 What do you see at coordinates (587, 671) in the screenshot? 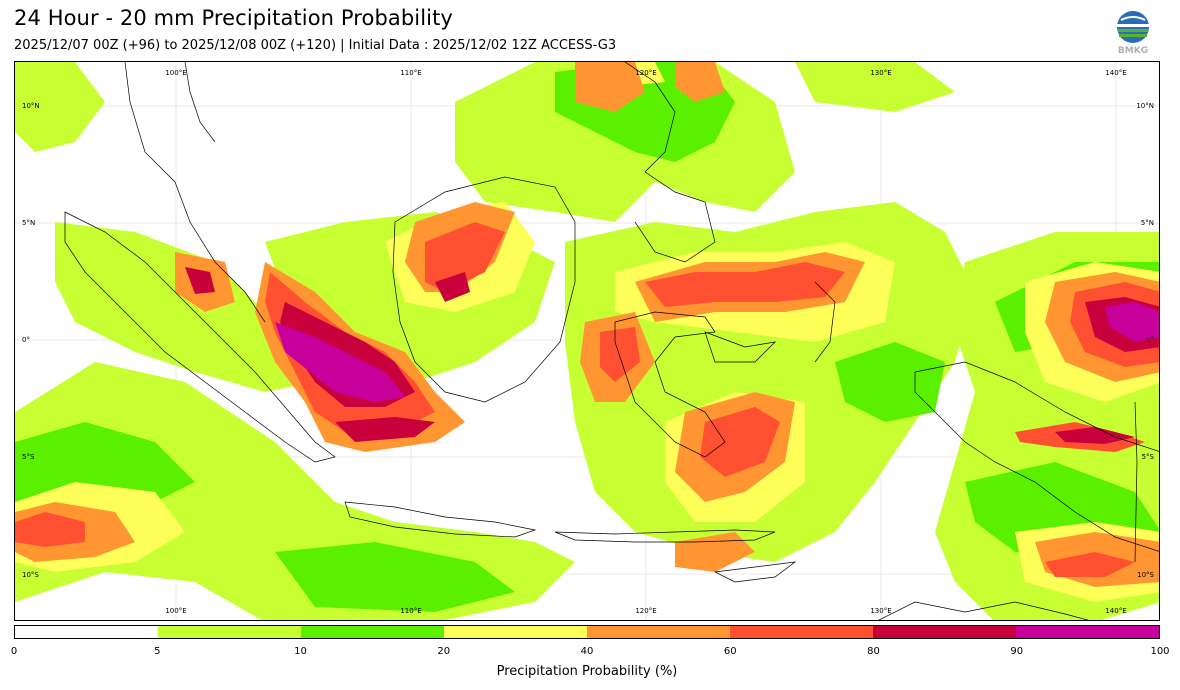
I see `colorbar-label: Precipitation Probability (%)` at bounding box center [587, 671].